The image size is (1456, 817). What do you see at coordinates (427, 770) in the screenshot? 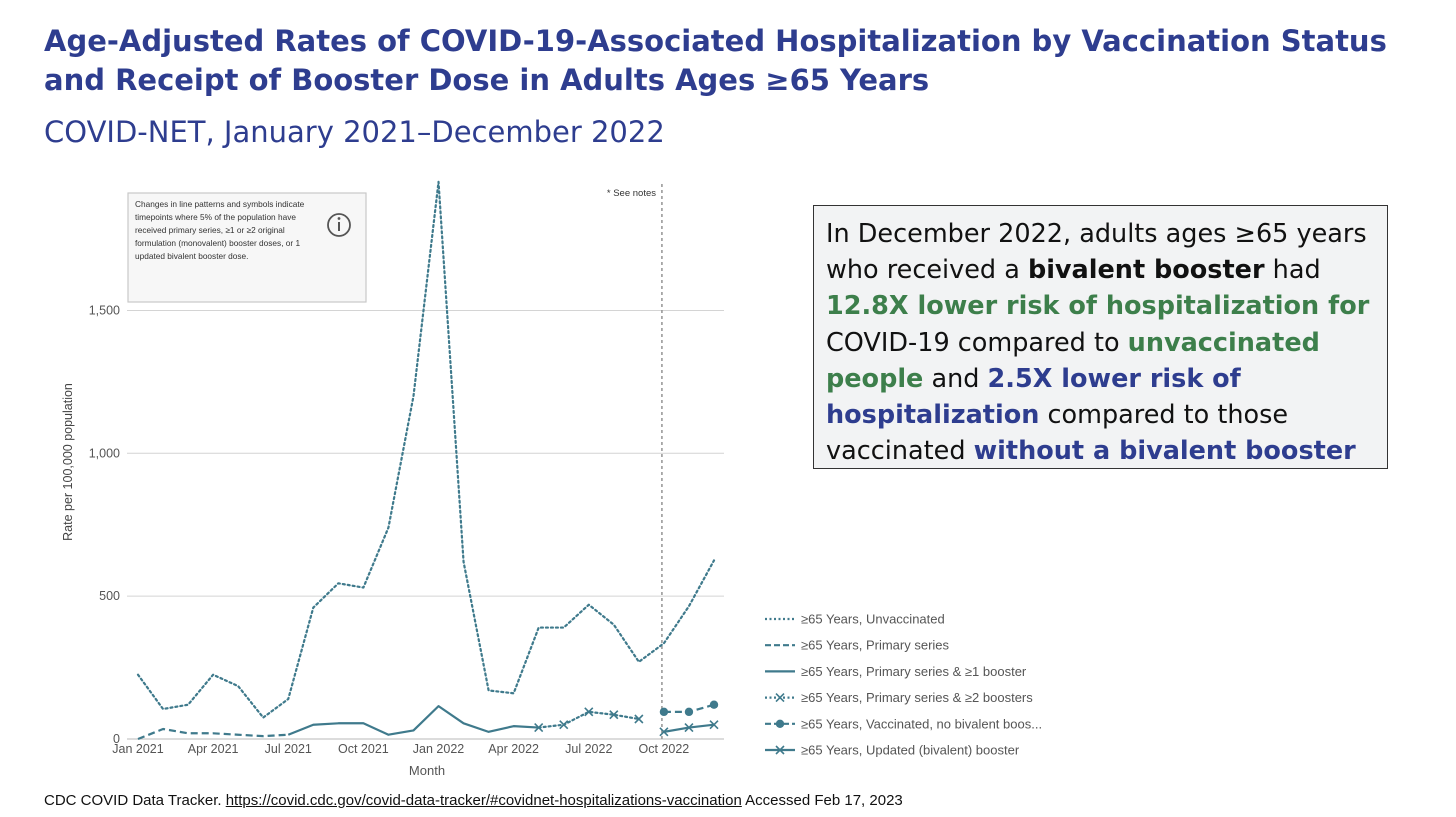
I see `x-axis-label: Month` at bounding box center [427, 770].